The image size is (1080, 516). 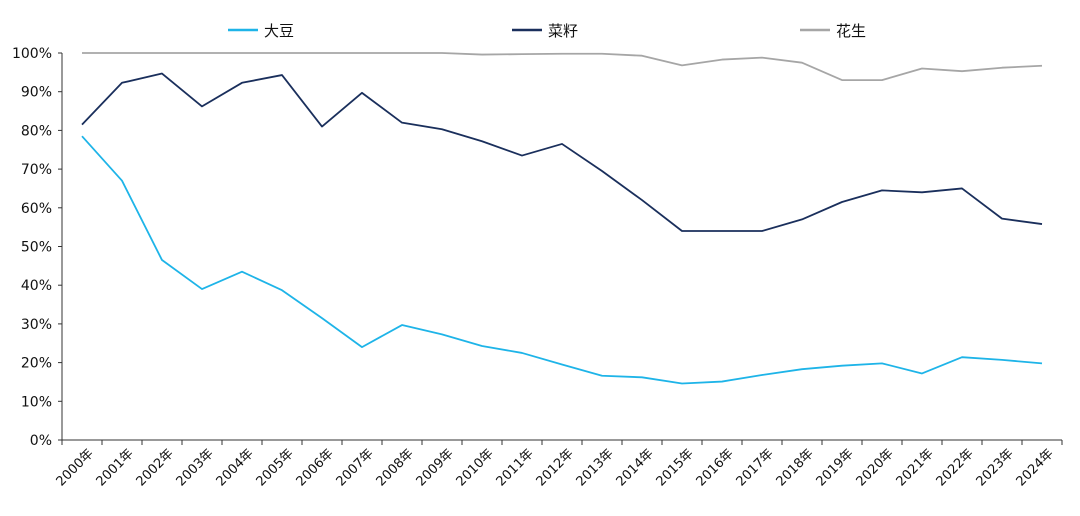 What do you see at coordinates (36, 286) in the screenshot?
I see `y-tick-label: 40%` at bounding box center [36, 286].